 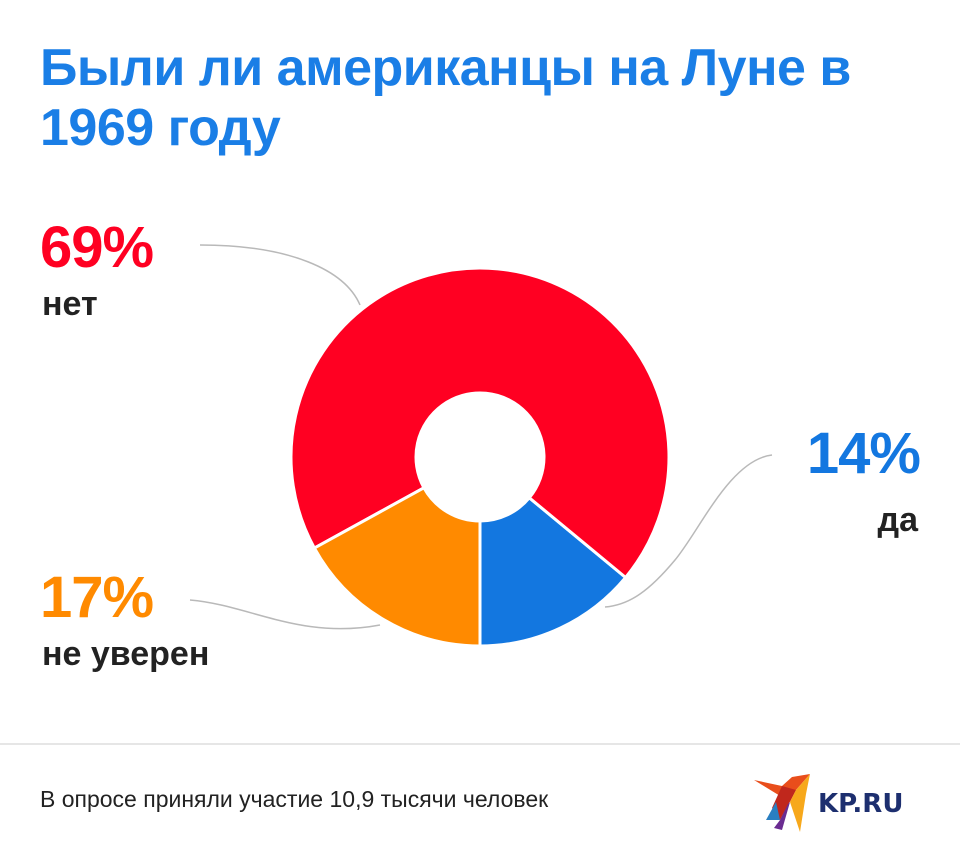 What do you see at coordinates (70, 304) in the screenshot?
I see `label-net: нет` at bounding box center [70, 304].